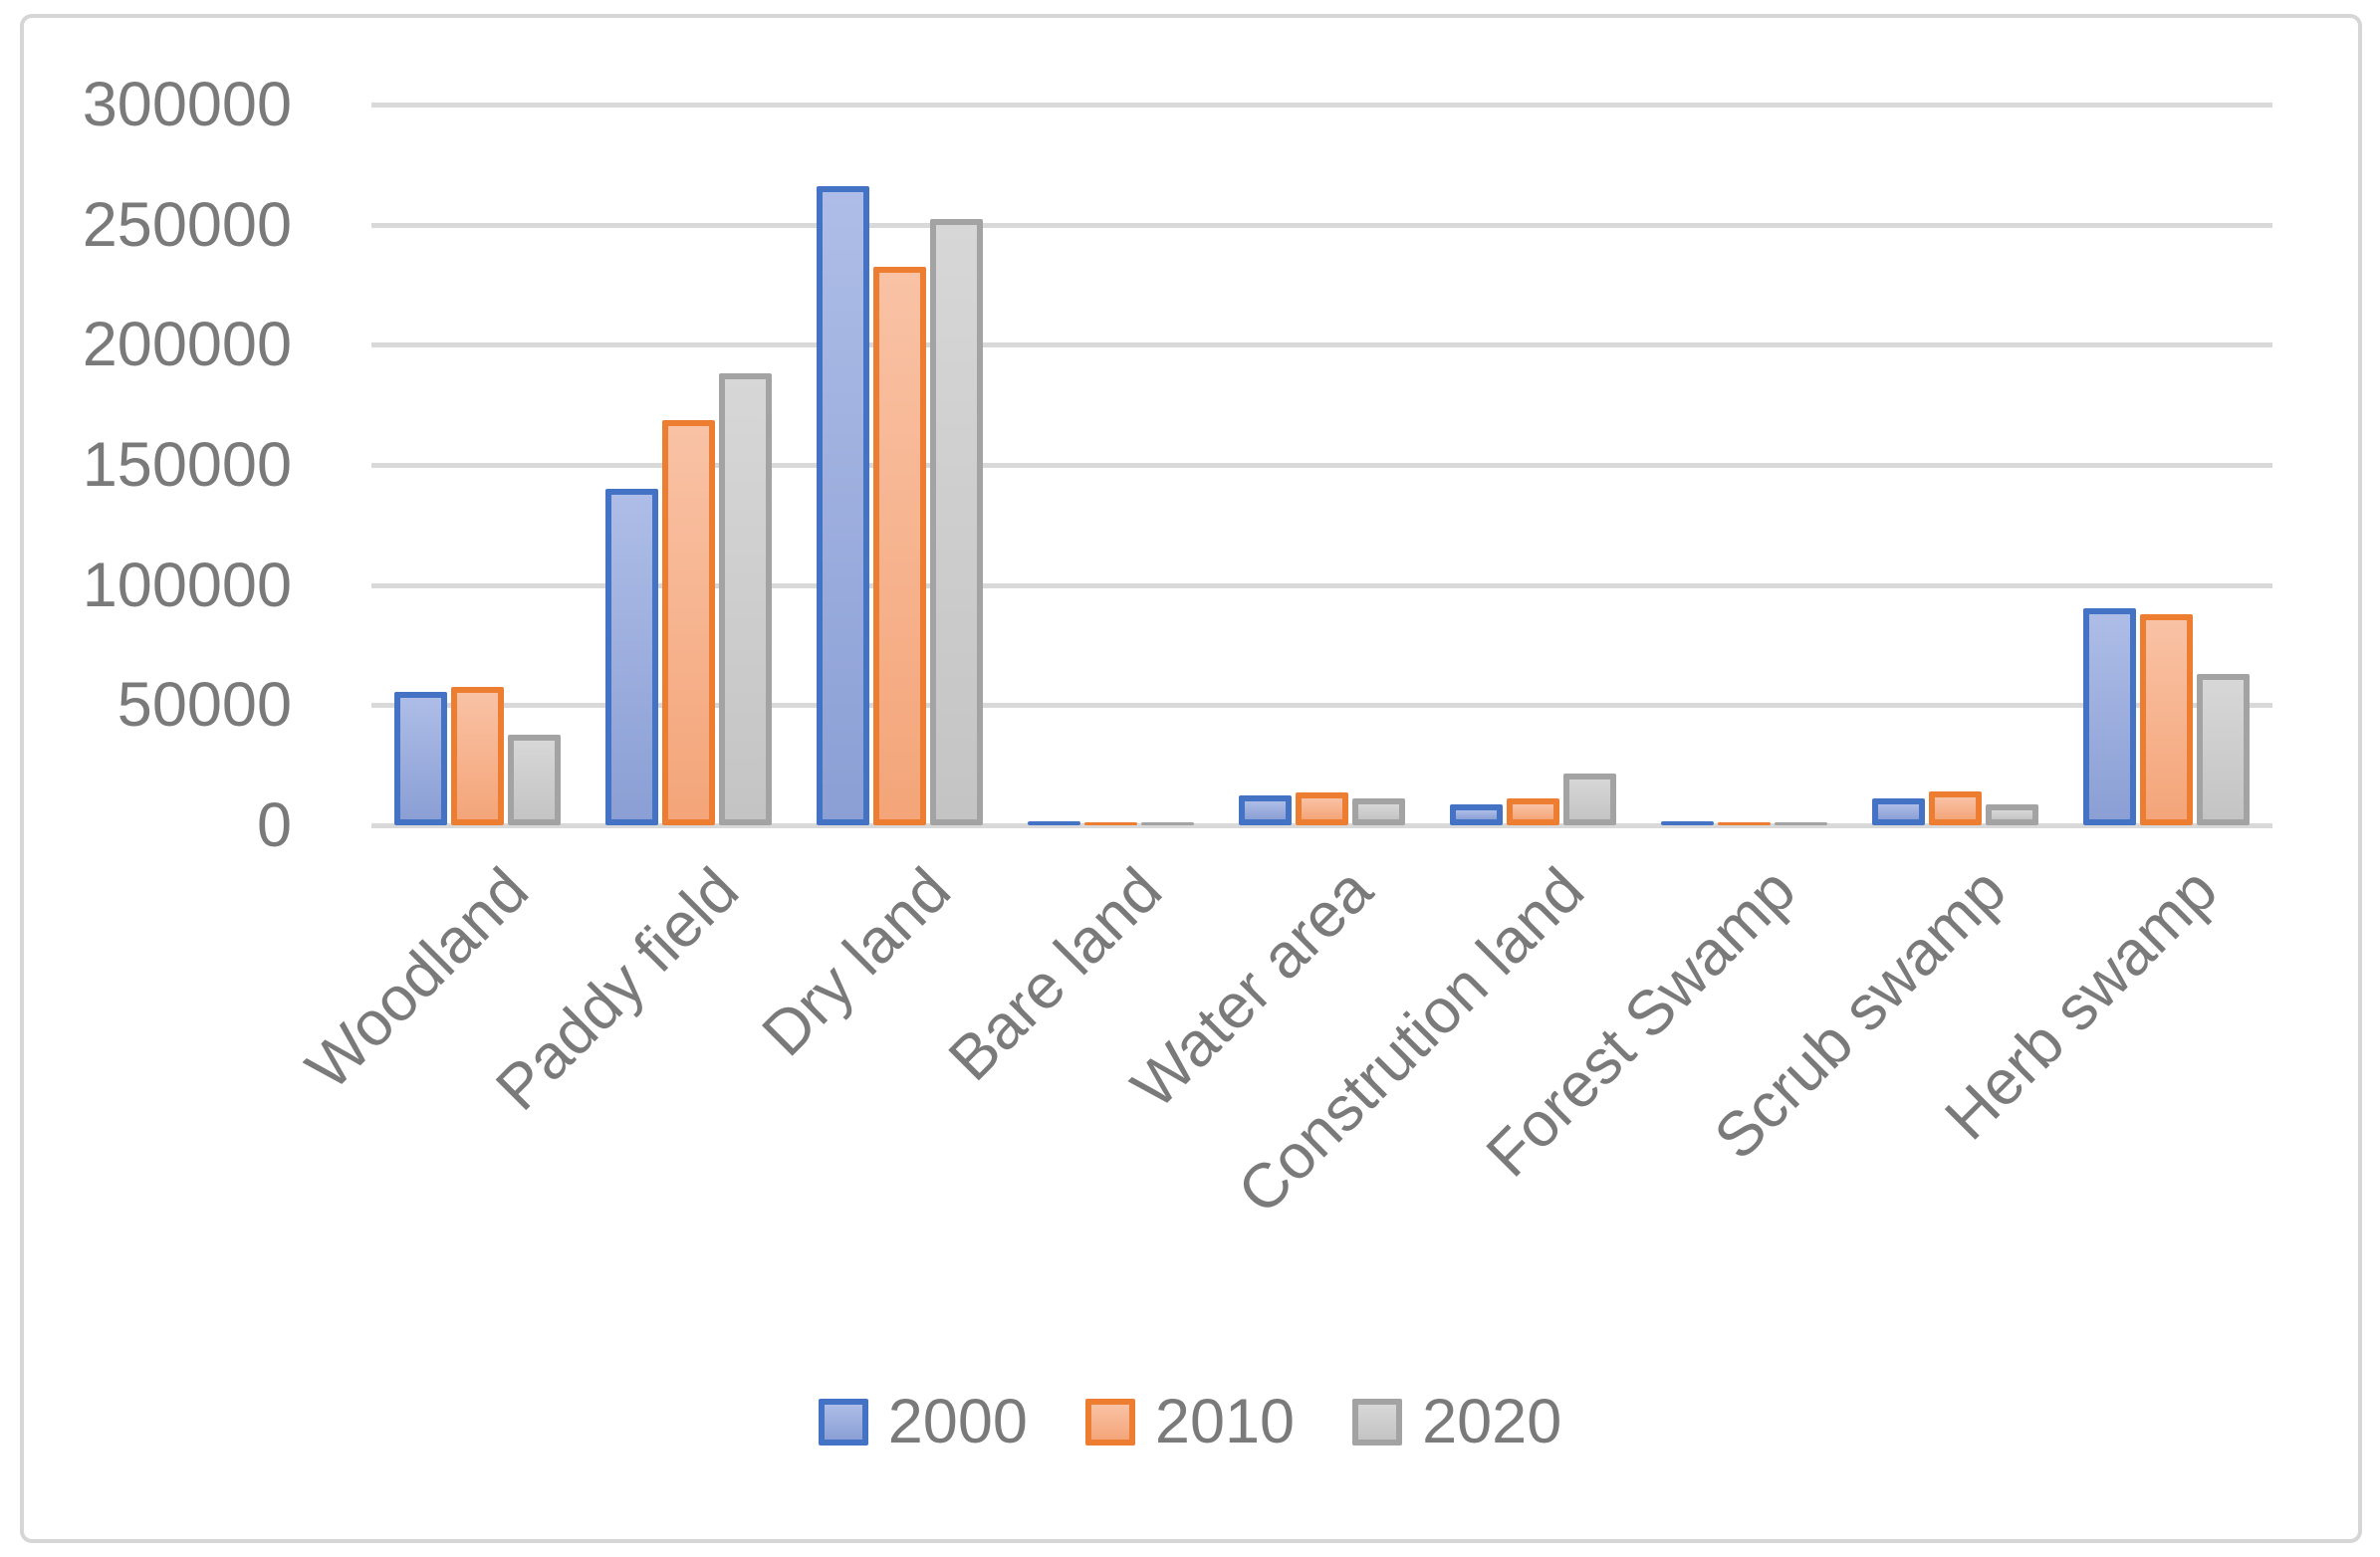 The width and height of the screenshot is (2380, 1557). Describe the element at coordinates (2012, 814) in the screenshot. I see `bar-2020-scrub-swamp` at that location.